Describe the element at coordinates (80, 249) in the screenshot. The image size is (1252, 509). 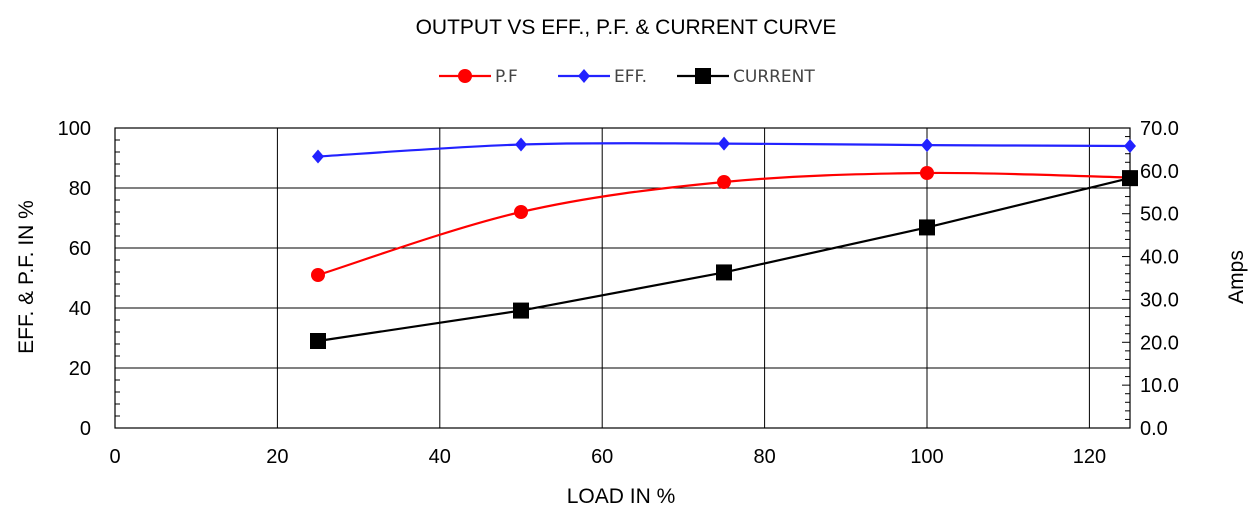
I see `y-tick-label: 60` at that location.